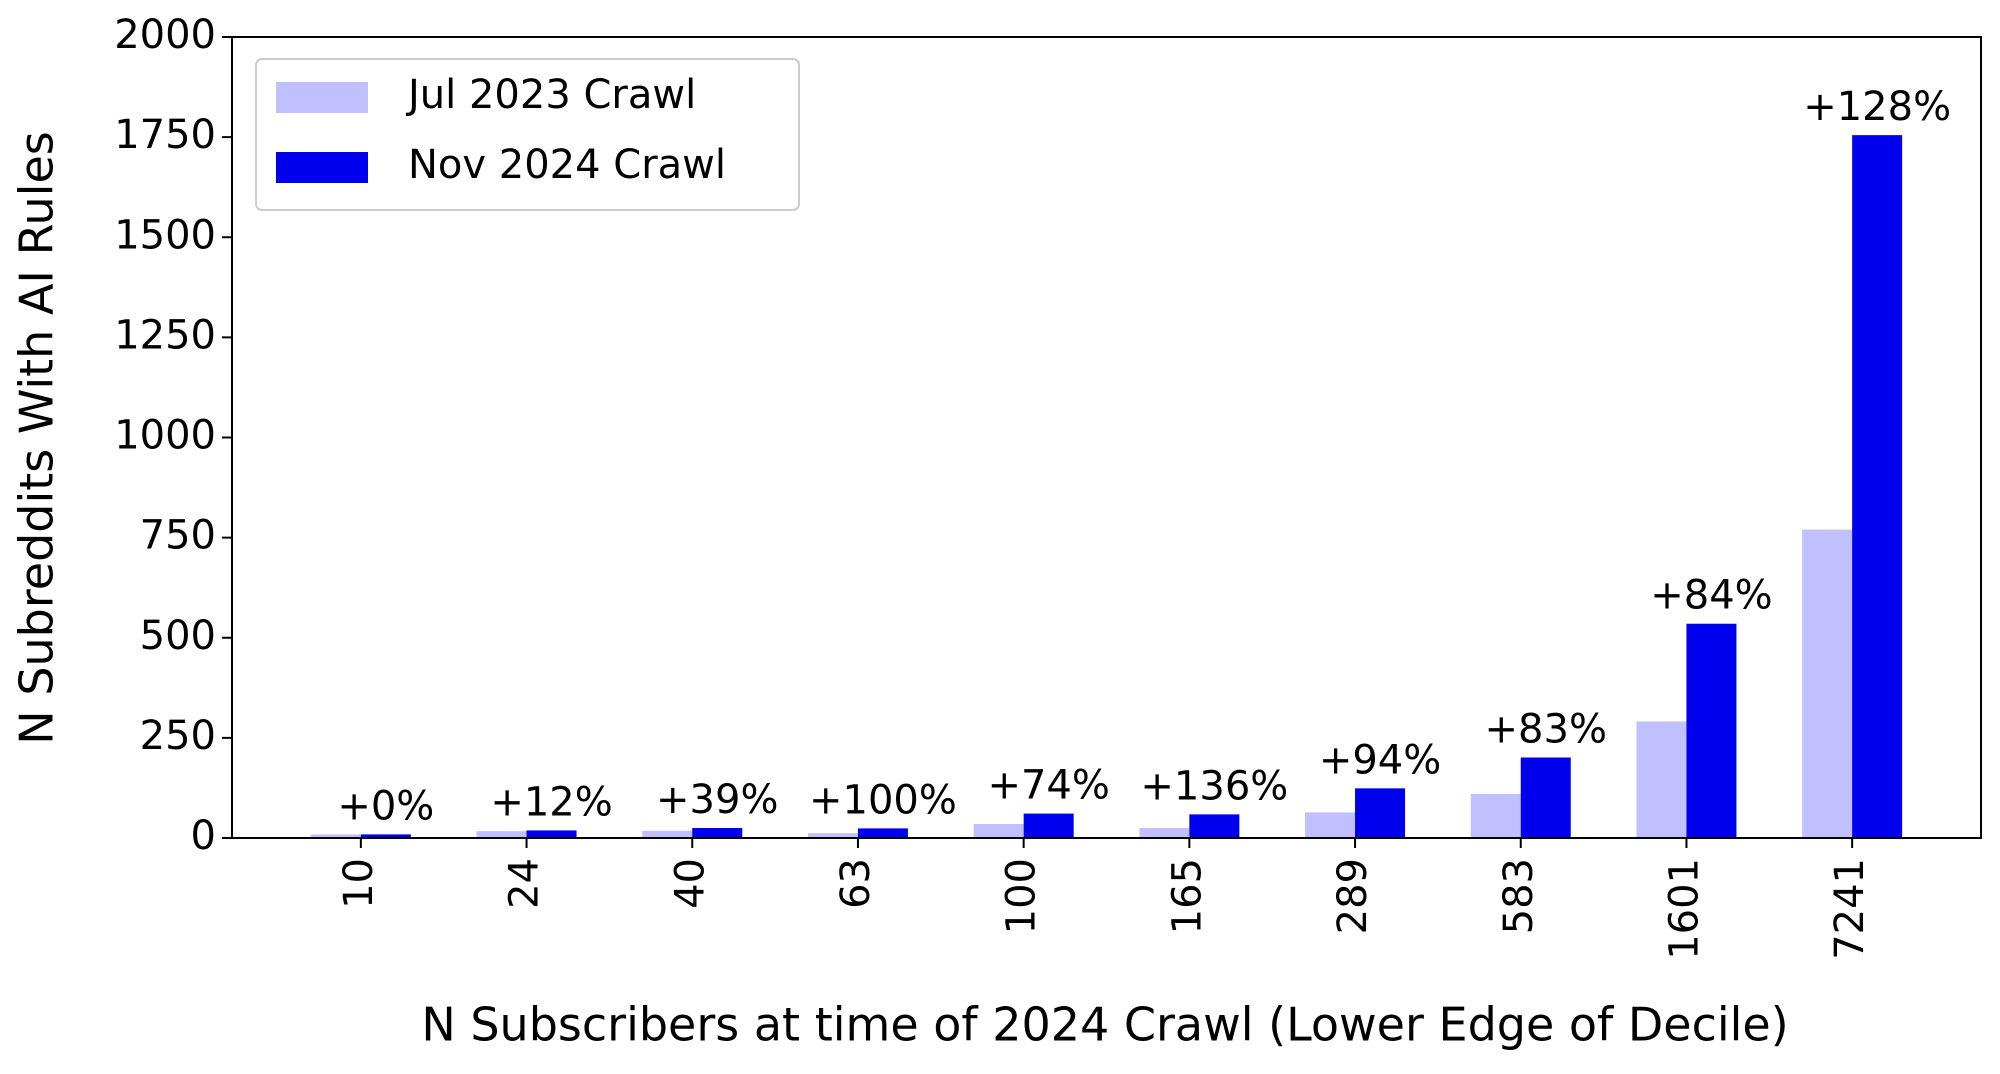  What do you see at coordinates (1519, 896) in the screenshot?
I see `x-tick-label: 583` at bounding box center [1519, 896].